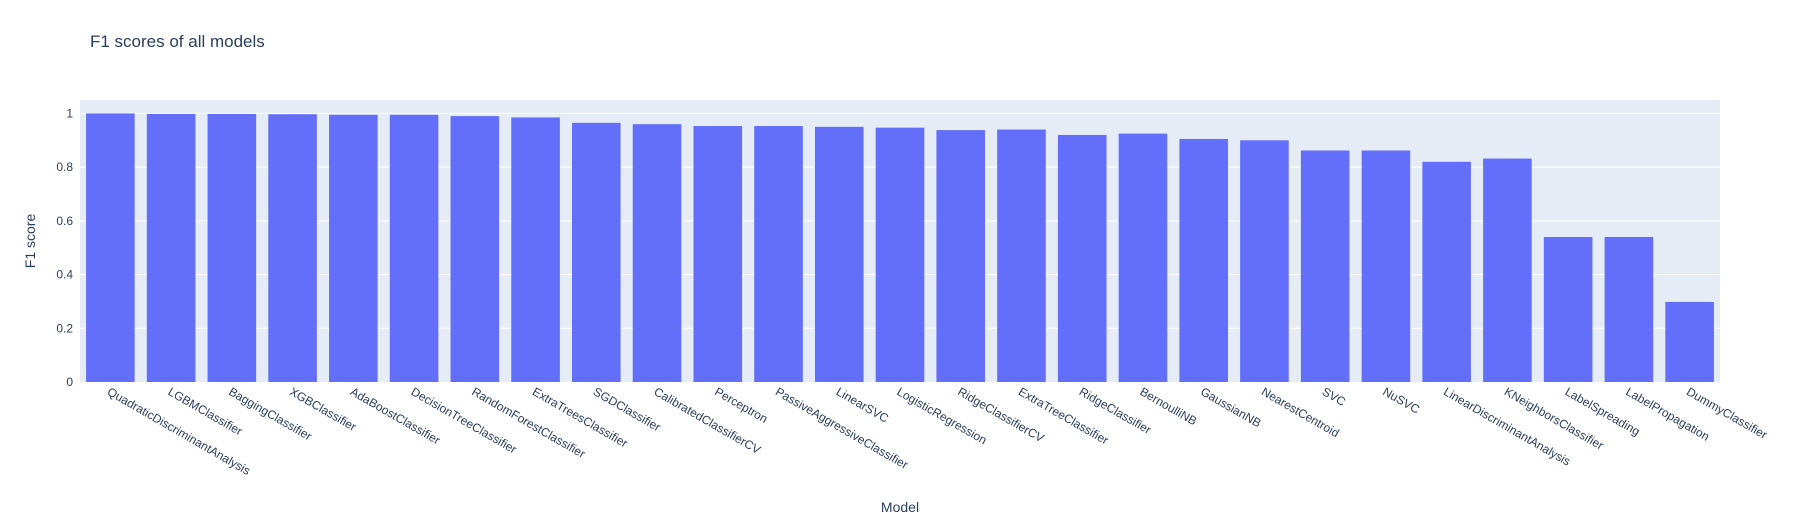 This screenshot has width=1798, height=530. What do you see at coordinates (961, 256) in the screenshot?
I see `bar-RidgeClassifierCV` at bounding box center [961, 256].